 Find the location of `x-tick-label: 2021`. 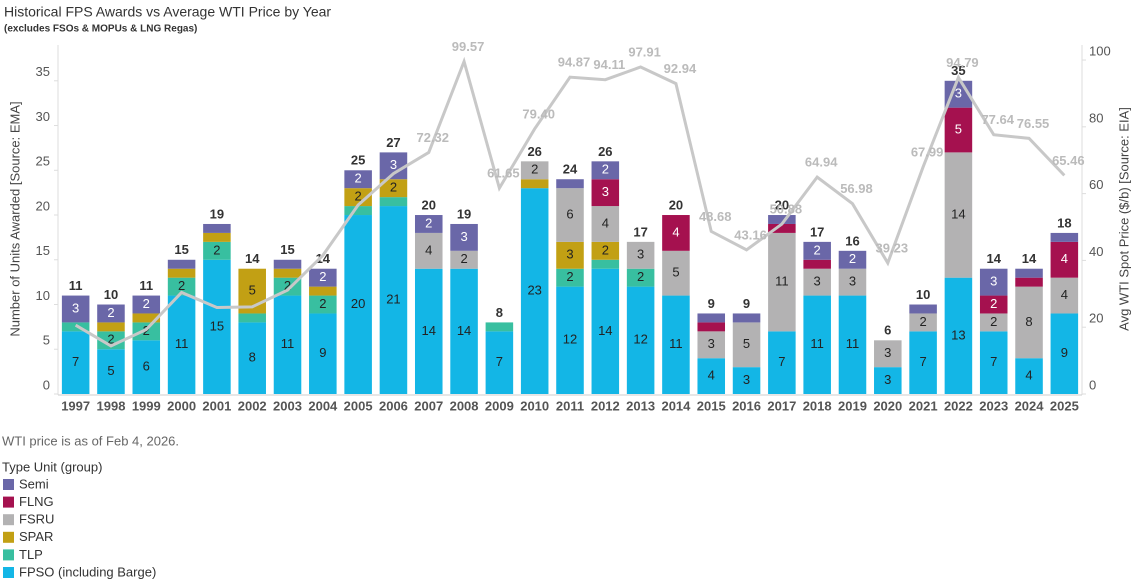

x-tick-label: 2021 is located at coordinates (923, 405).